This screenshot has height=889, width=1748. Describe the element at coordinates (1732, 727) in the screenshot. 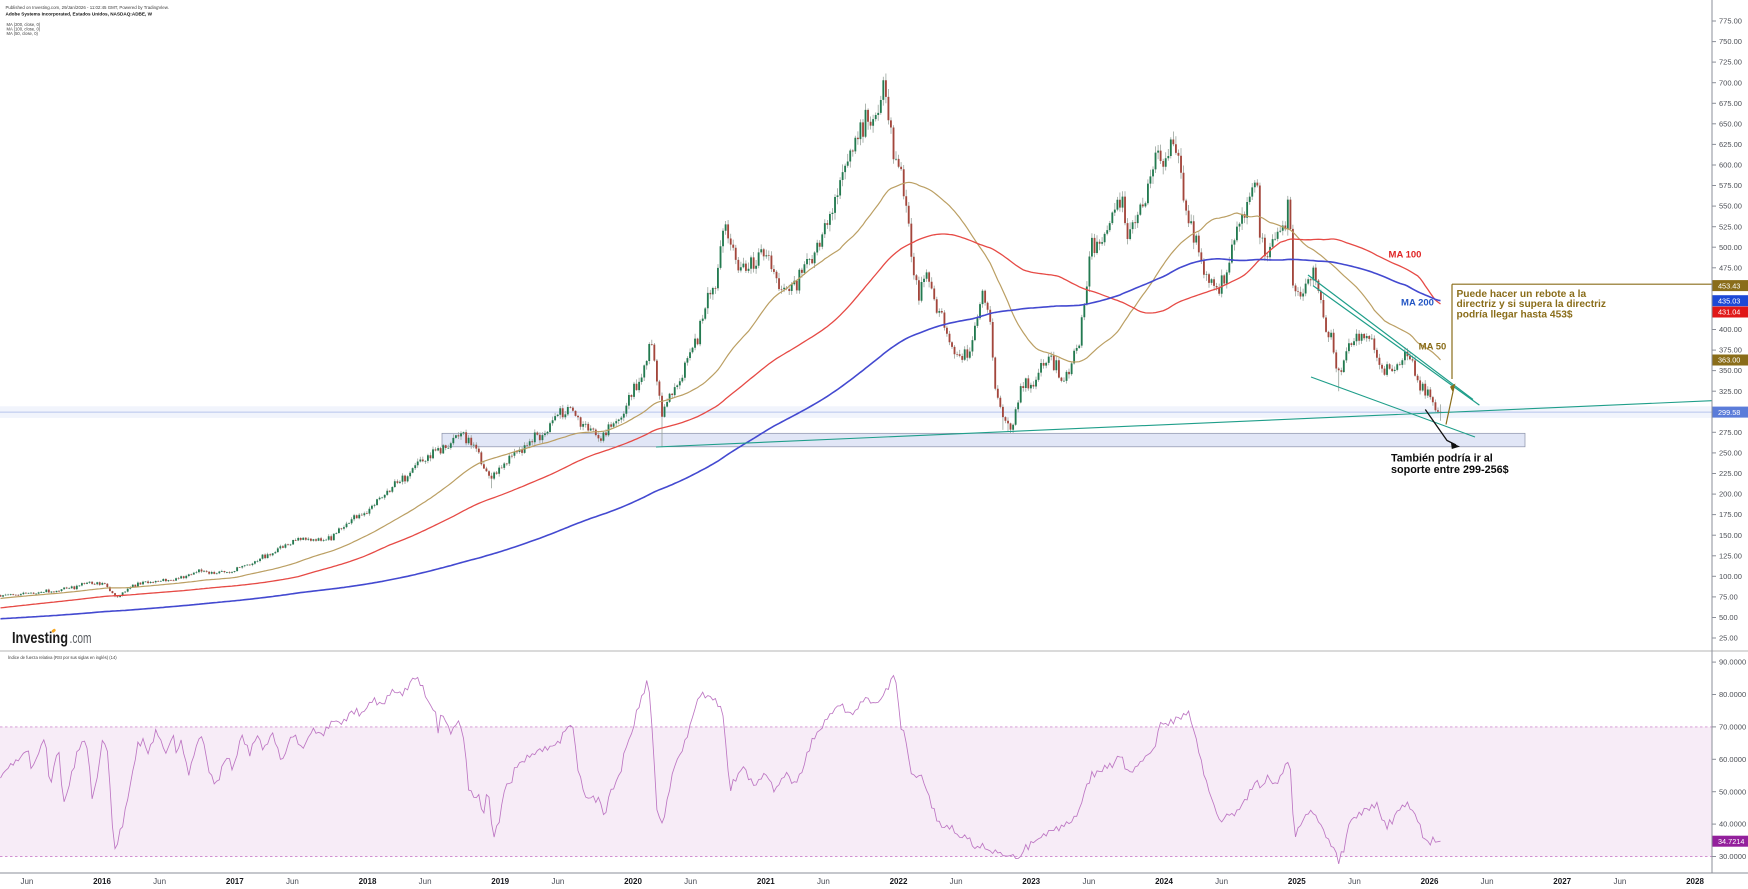

I see `svg-text: 70.0000` at that location.